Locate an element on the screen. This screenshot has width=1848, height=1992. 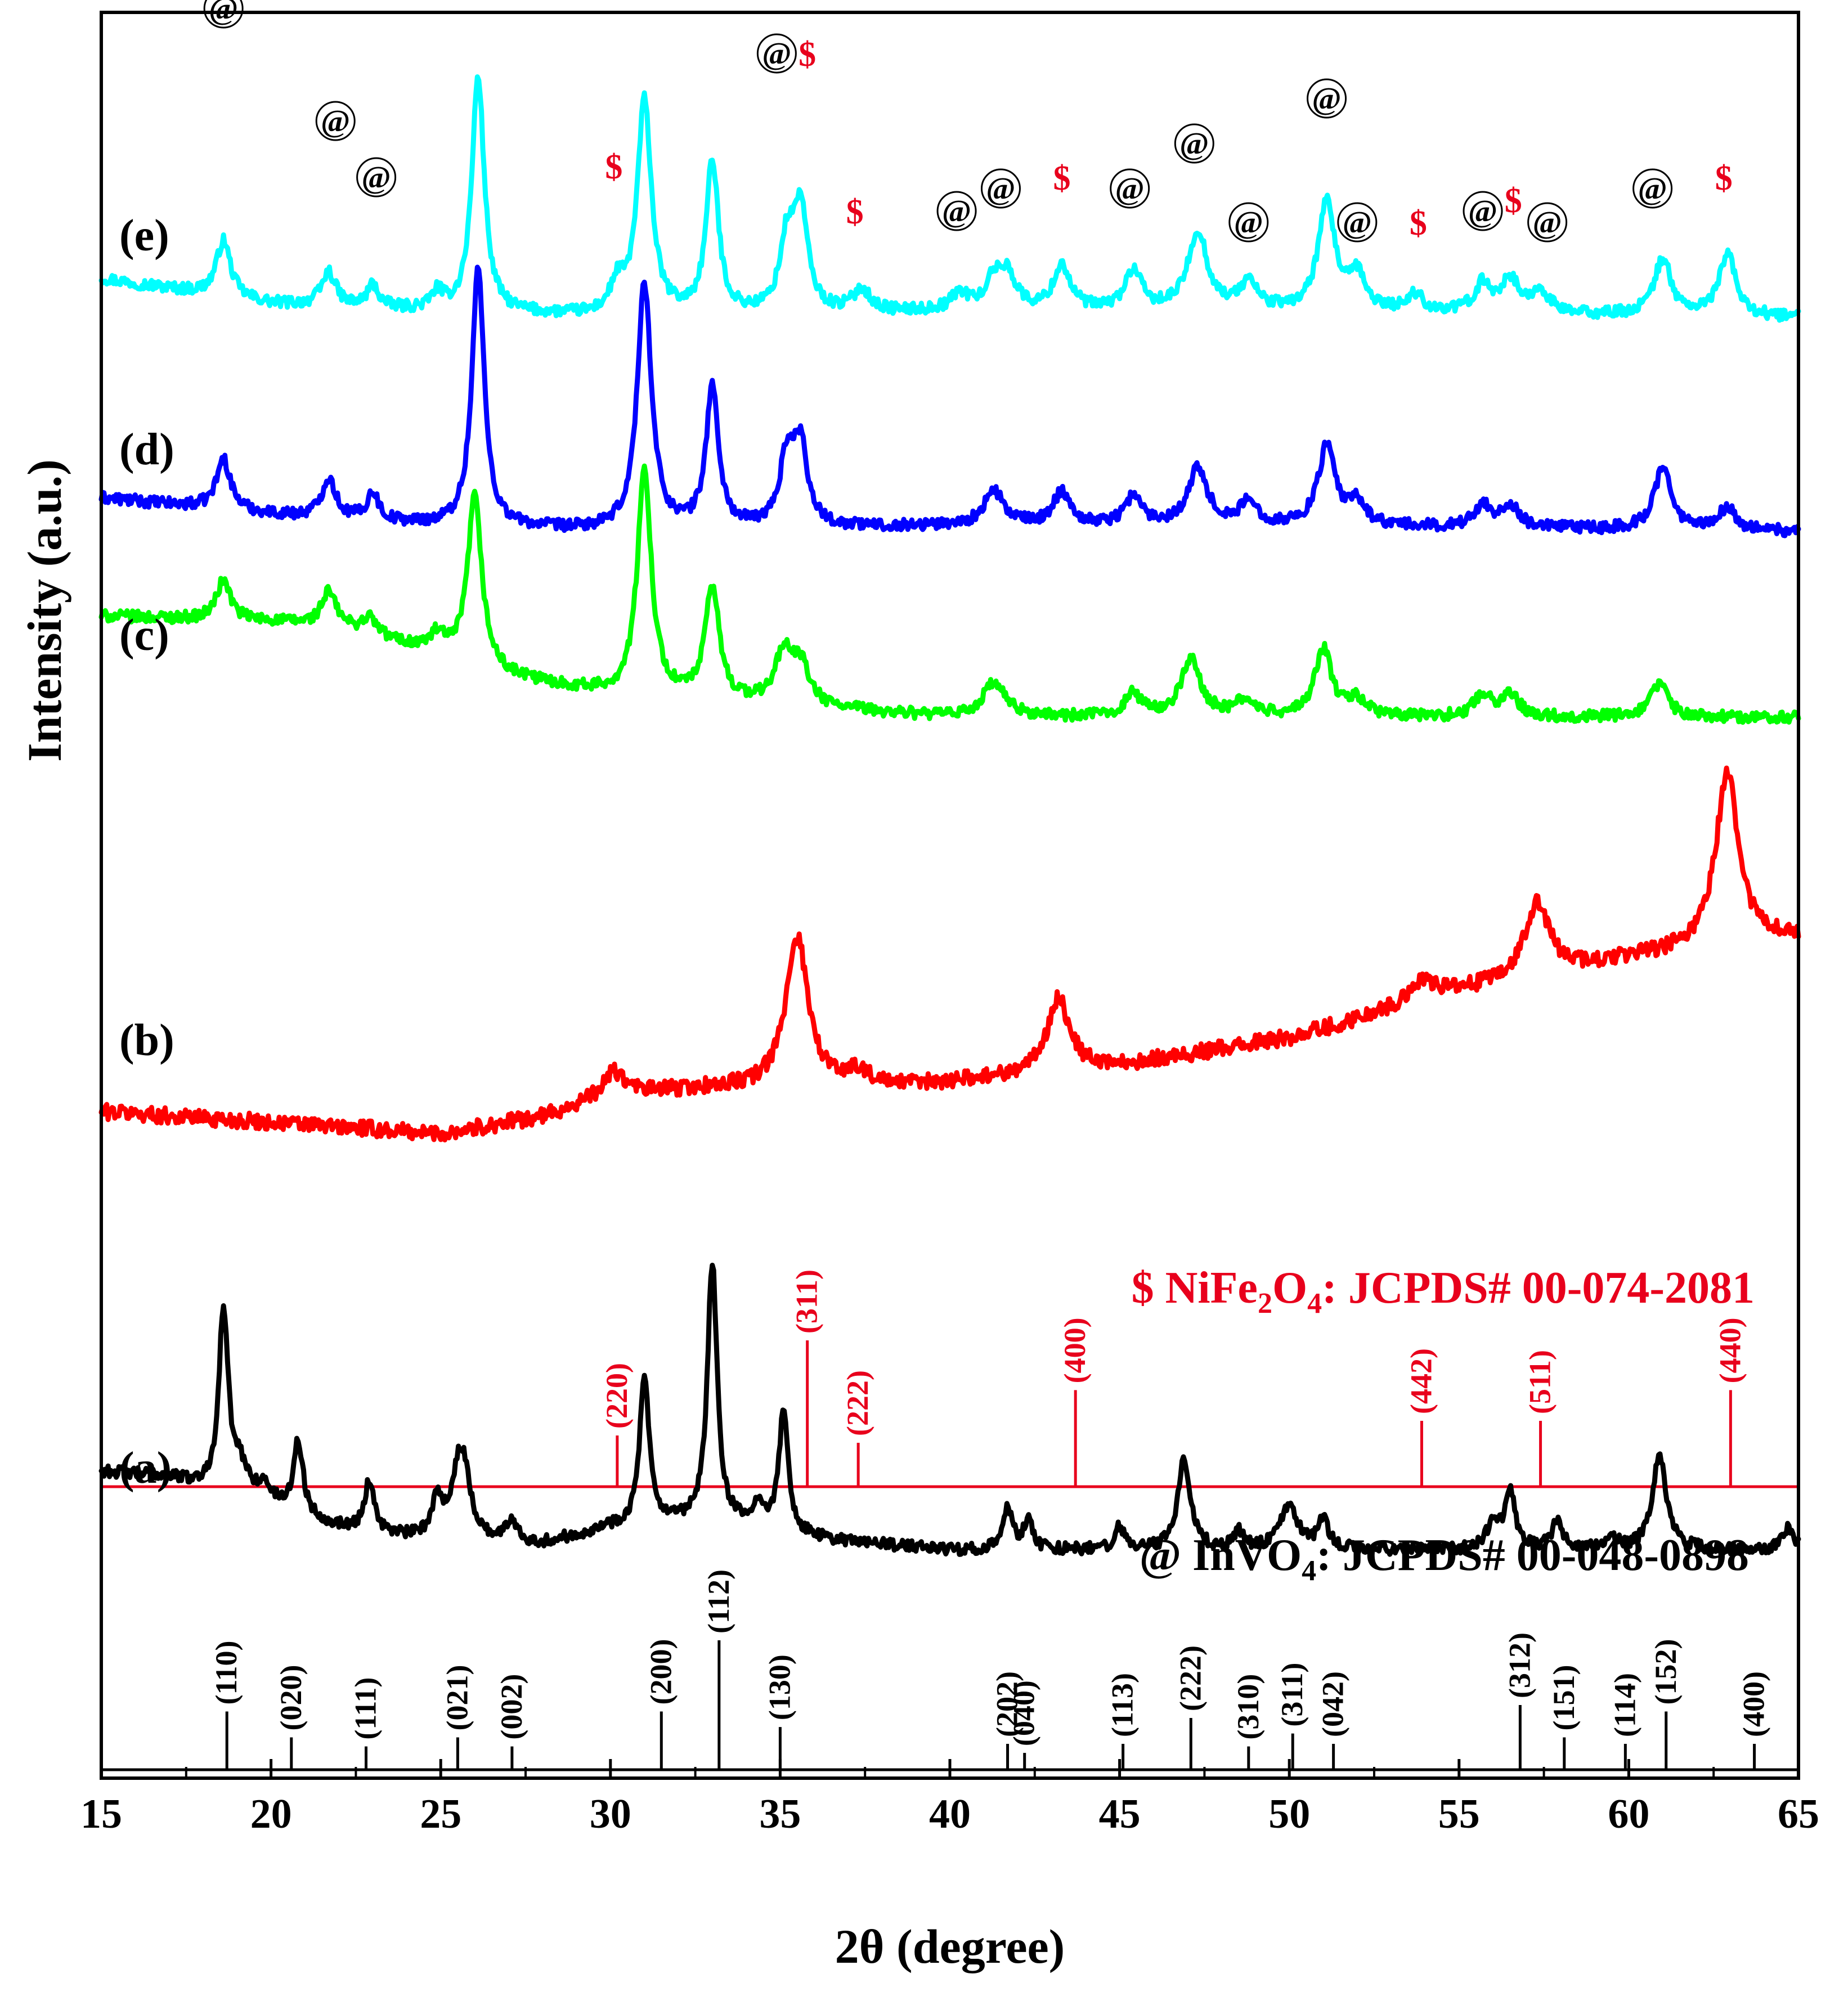
x-tick-label: 25 is located at coordinates (440, 1814).